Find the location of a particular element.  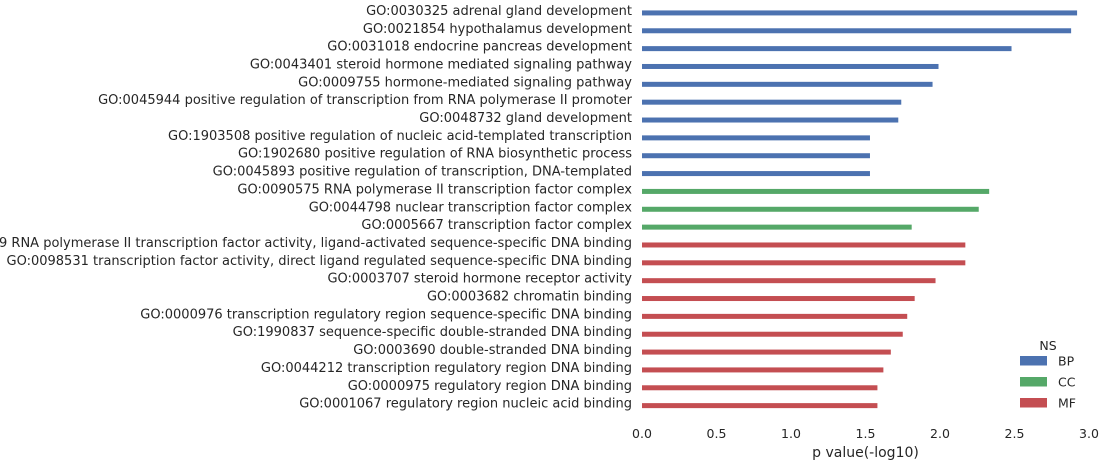

category-label: GO:0003690 double-stranded DNA binding is located at coordinates (492, 350).